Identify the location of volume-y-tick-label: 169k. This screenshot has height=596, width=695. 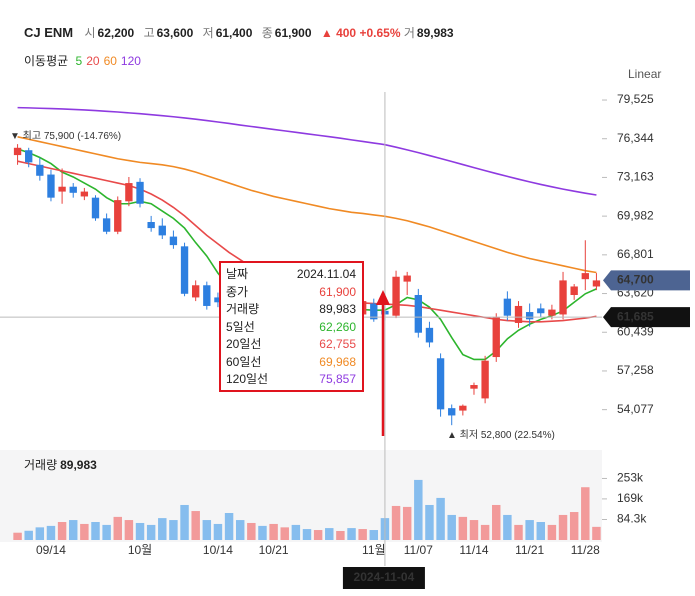
(630, 498).